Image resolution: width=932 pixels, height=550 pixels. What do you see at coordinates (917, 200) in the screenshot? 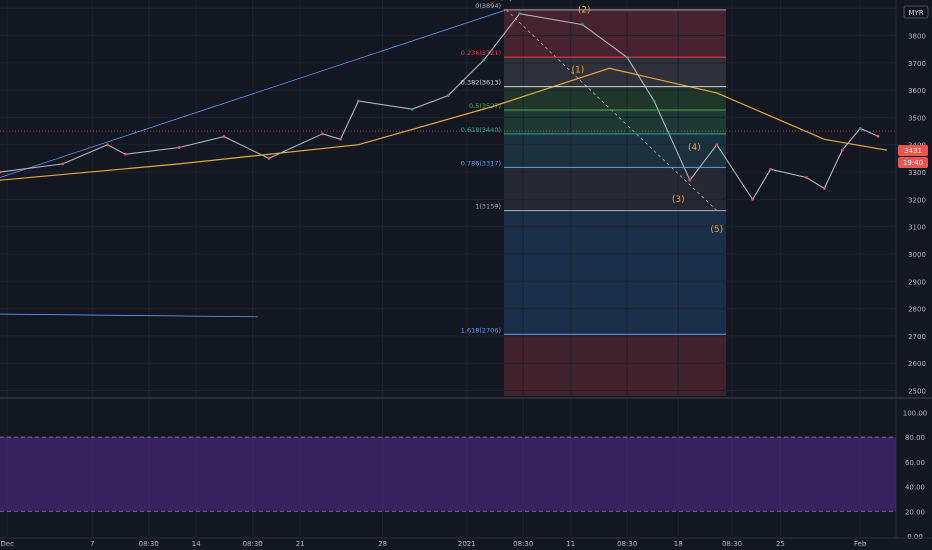
I see `price-tick-label: 3200` at bounding box center [917, 200].